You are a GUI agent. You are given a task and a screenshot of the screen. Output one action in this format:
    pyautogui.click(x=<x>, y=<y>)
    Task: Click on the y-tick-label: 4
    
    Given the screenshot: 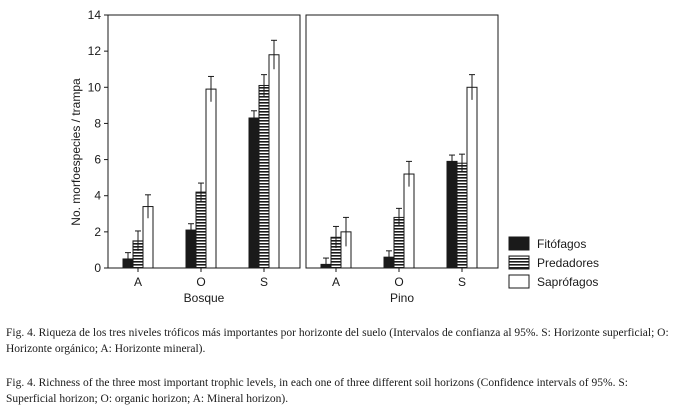 What is the action you would take?
    pyautogui.click(x=97, y=196)
    